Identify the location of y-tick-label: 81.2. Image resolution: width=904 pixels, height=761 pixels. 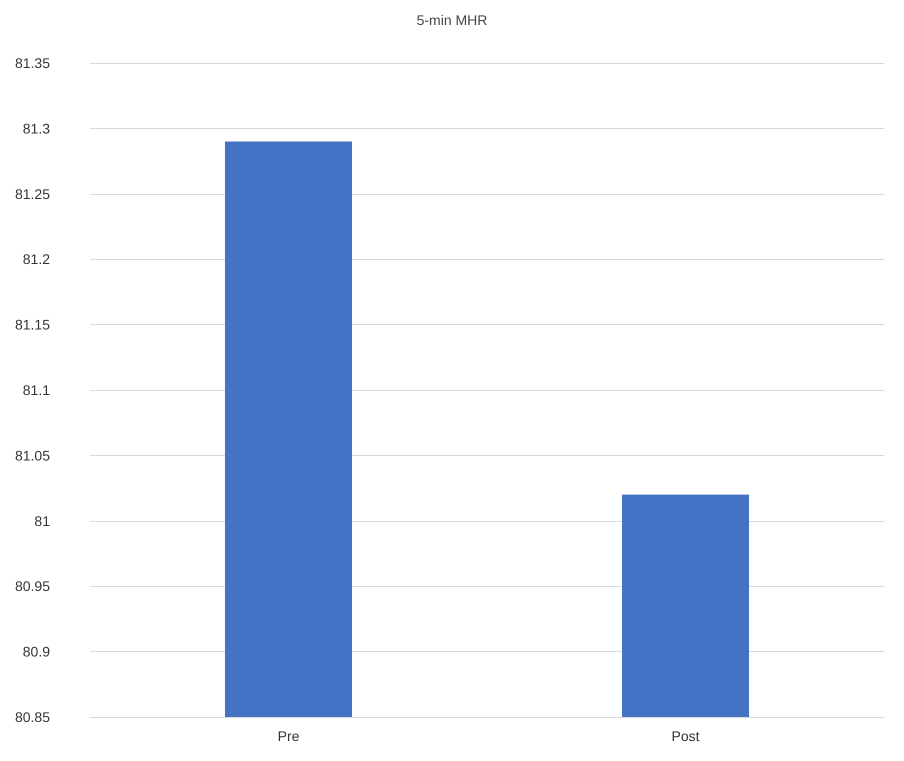
(36, 259).